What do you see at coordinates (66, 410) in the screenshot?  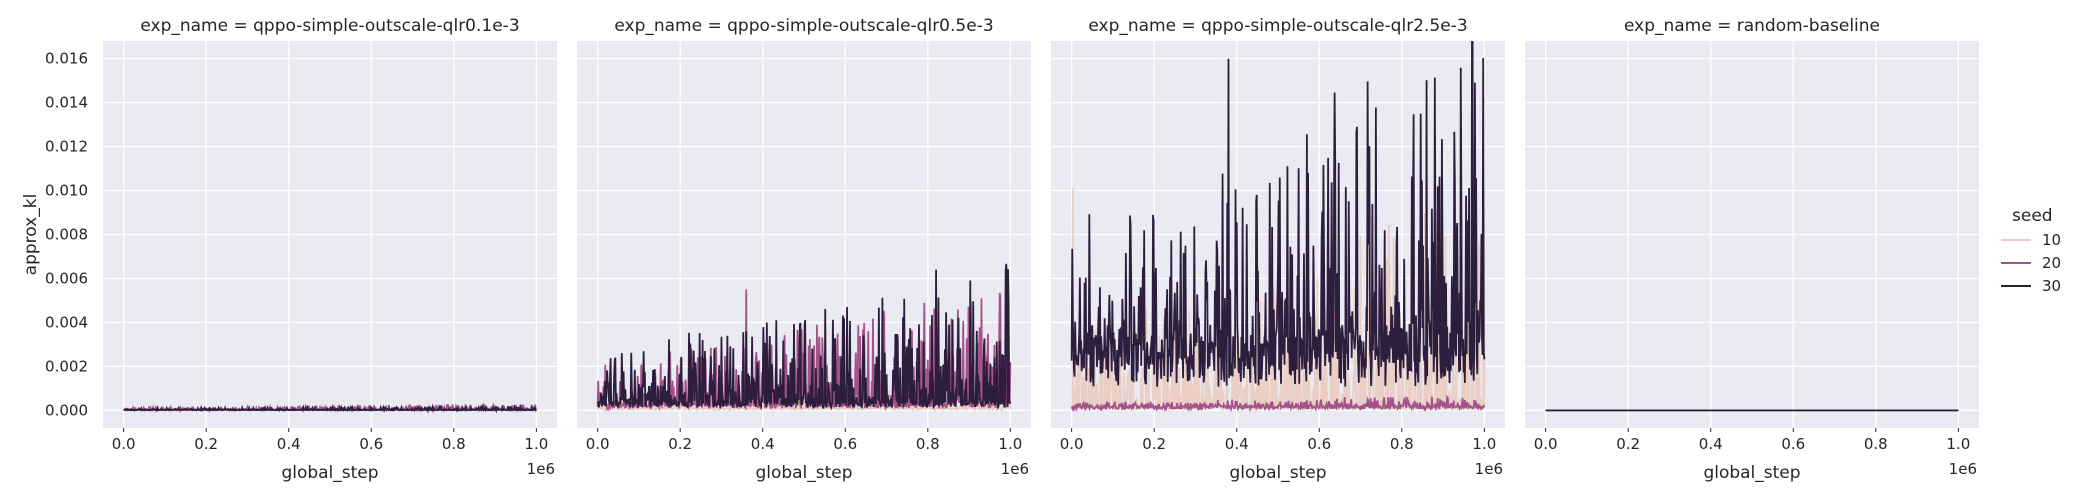 I see `y-tick-label: 0.000` at bounding box center [66, 410].